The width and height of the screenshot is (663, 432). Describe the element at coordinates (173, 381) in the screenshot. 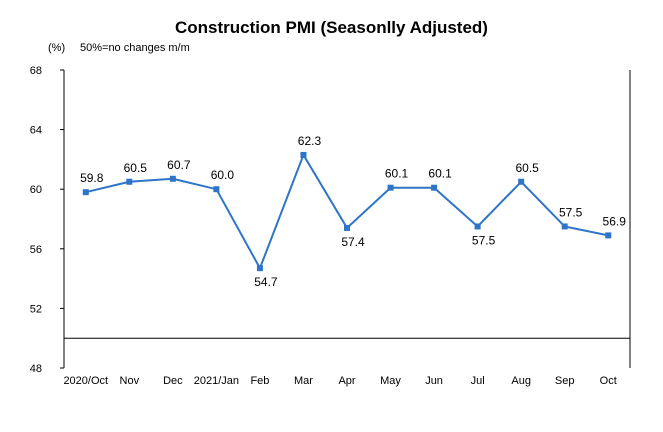

I see `x-tick-label: Dec` at that location.